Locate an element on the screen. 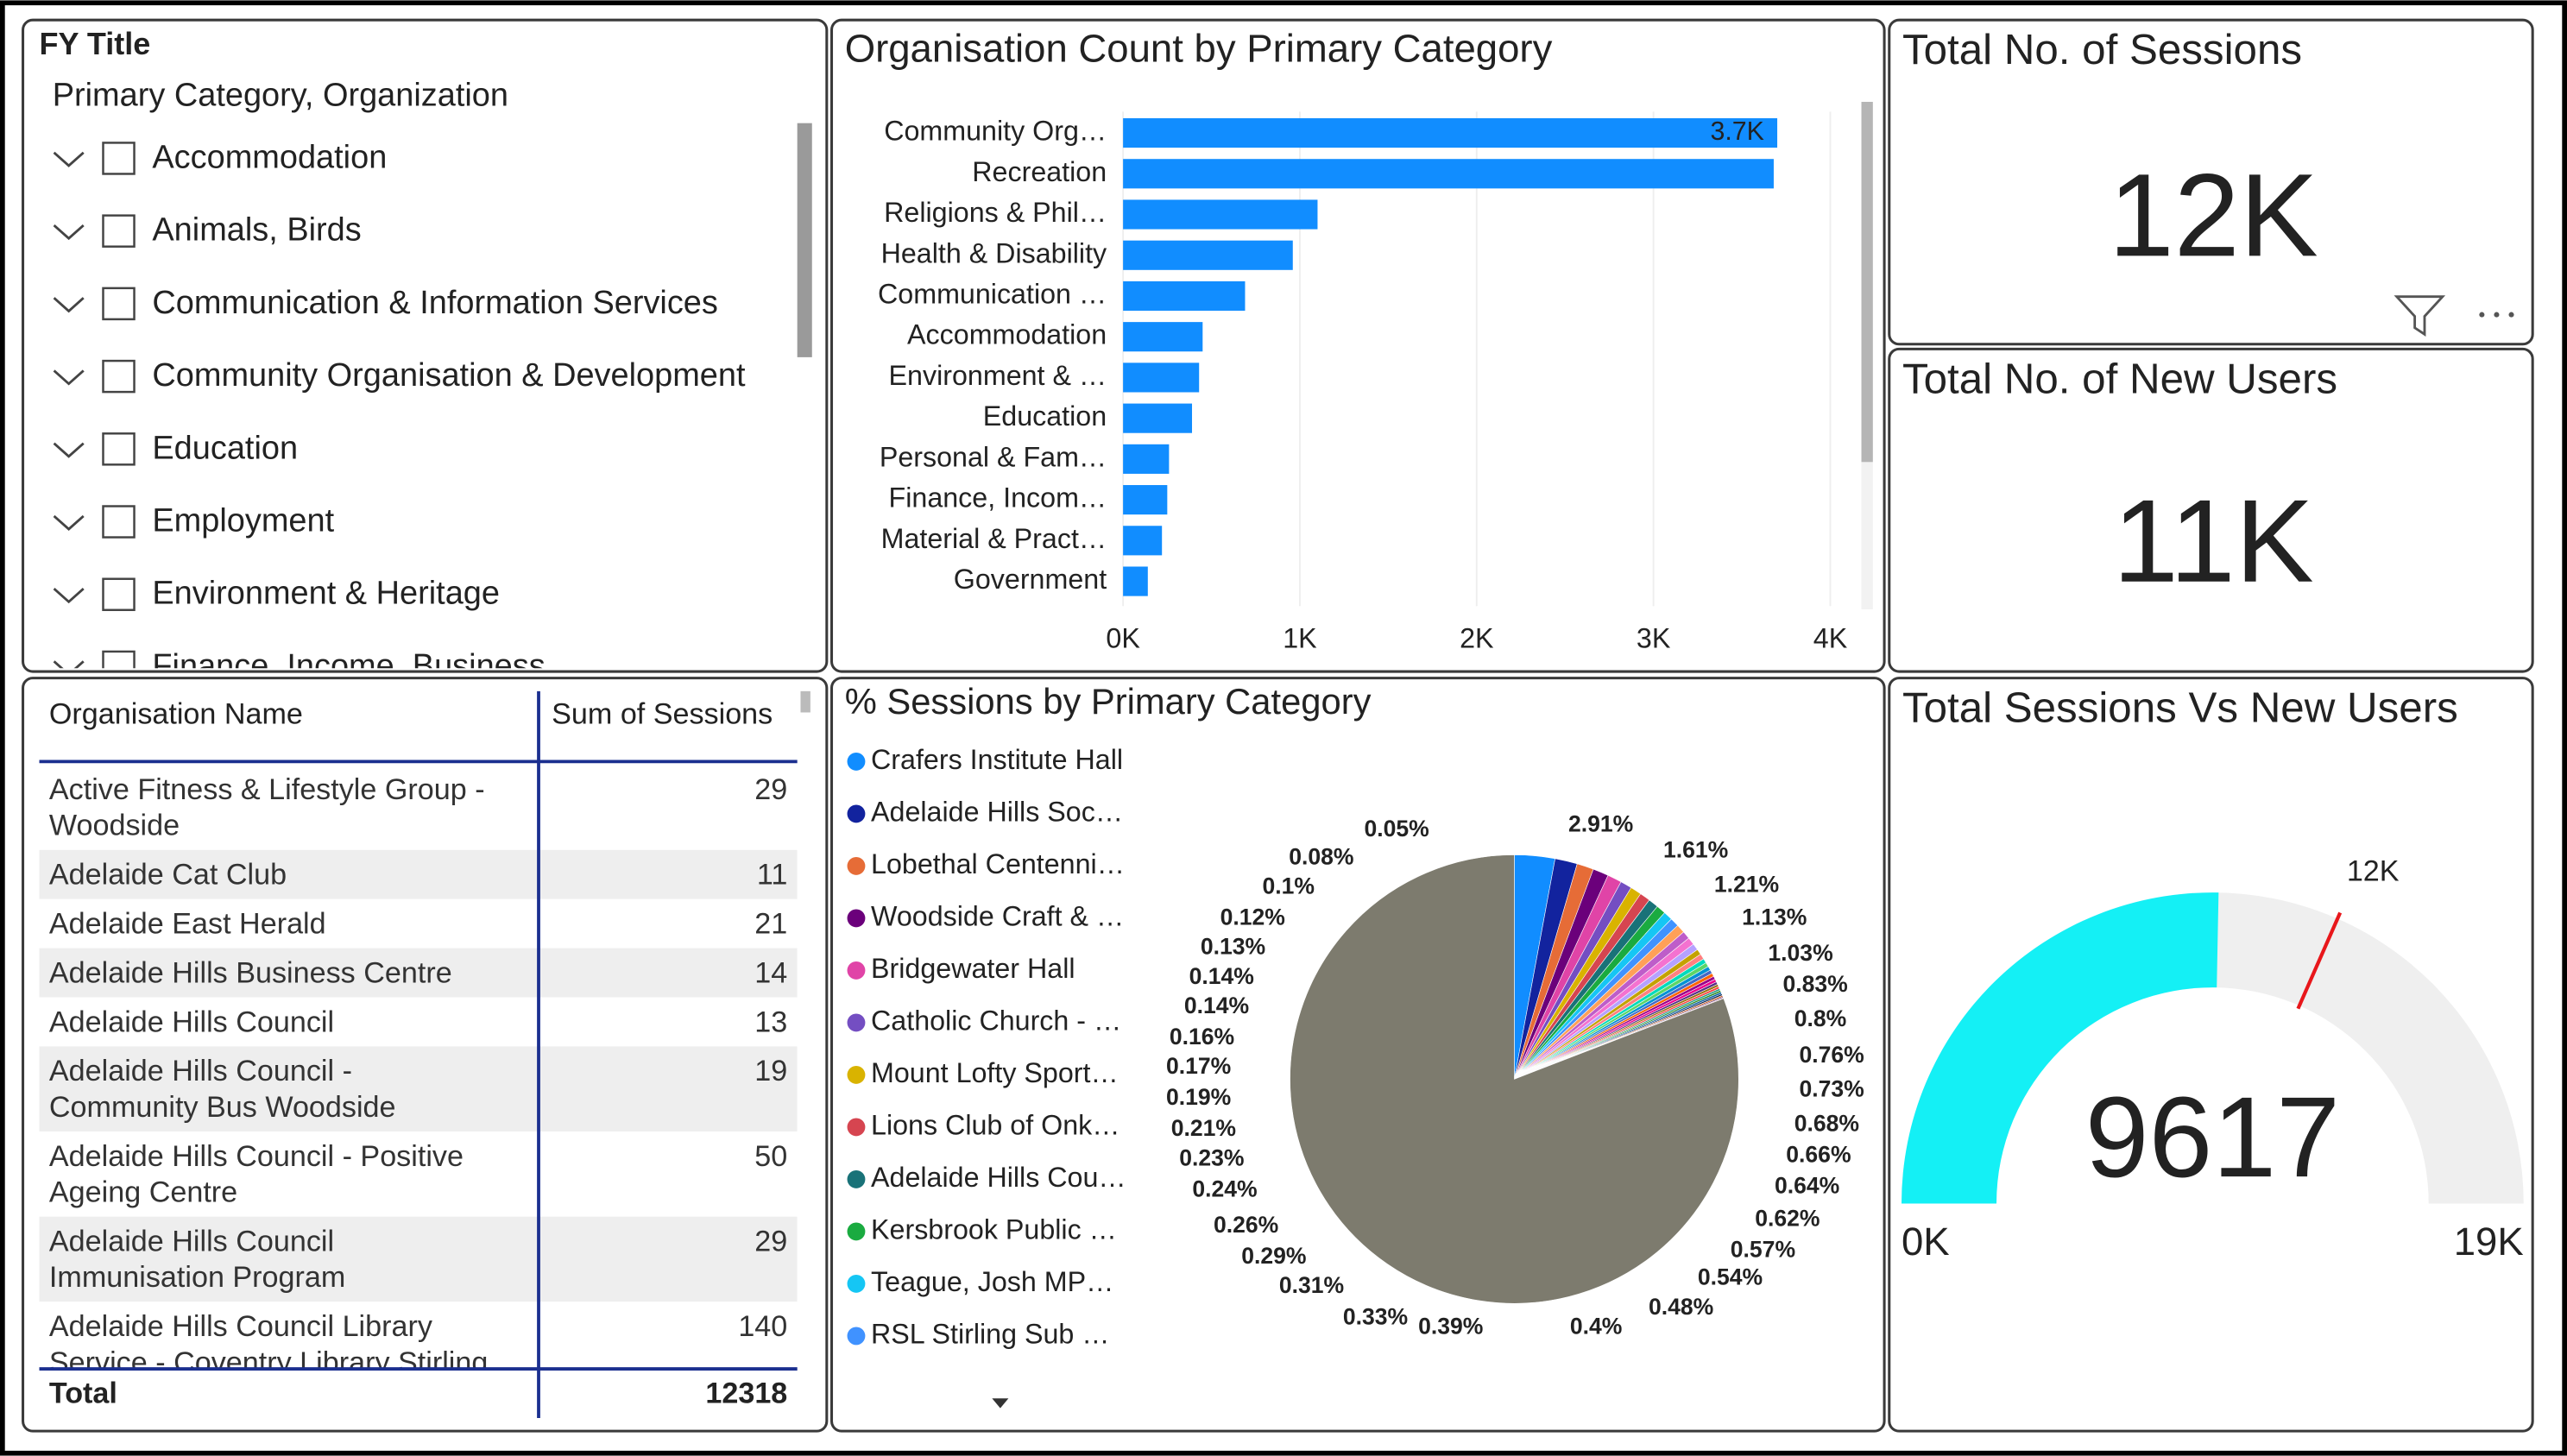 This screenshot has height=1456, width=2567. data-label: 0.54% is located at coordinates (1730, 1277).